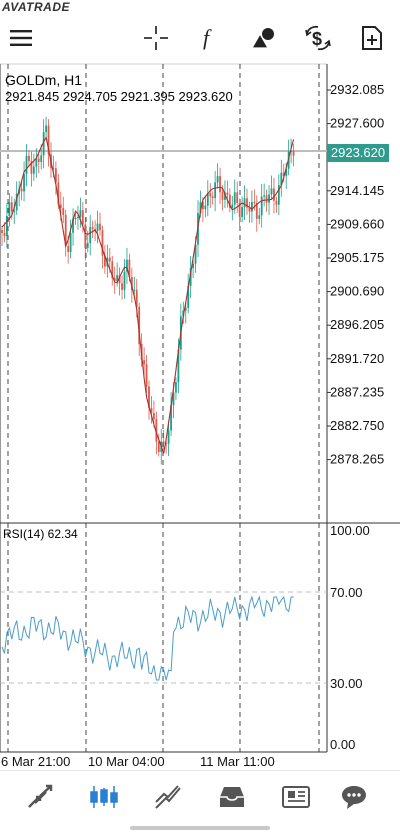 The image size is (400, 837). What do you see at coordinates (357, 358) in the screenshot?
I see `price-tick-label: 2891.720` at bounding box center [357, 358].